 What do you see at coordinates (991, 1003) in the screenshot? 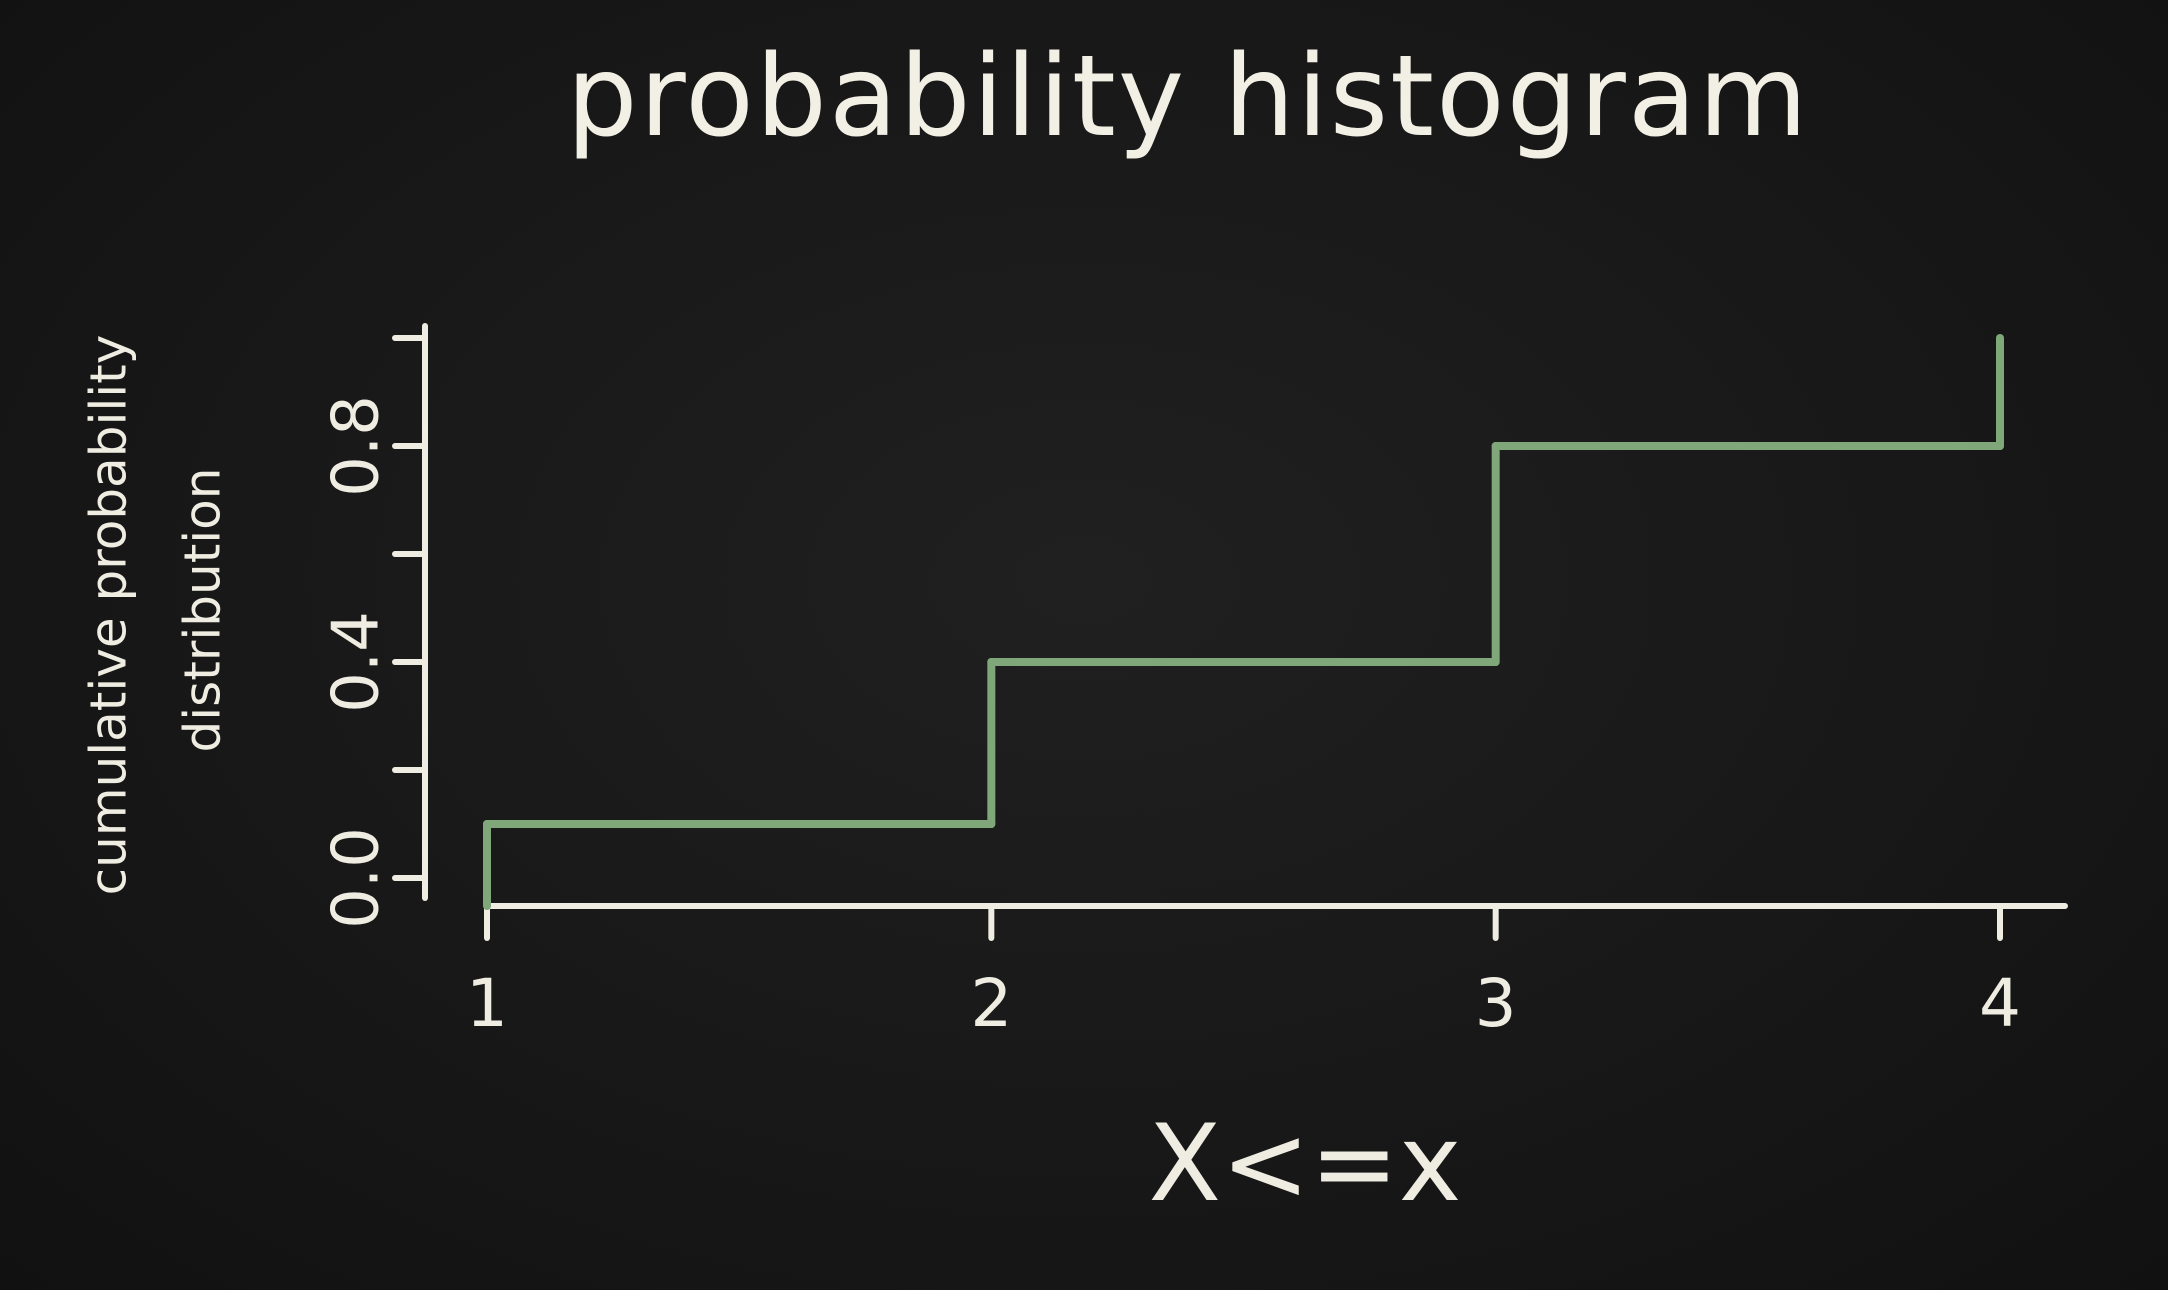
I see `x-tick-label: 2` at bounding box center [991, 1003].